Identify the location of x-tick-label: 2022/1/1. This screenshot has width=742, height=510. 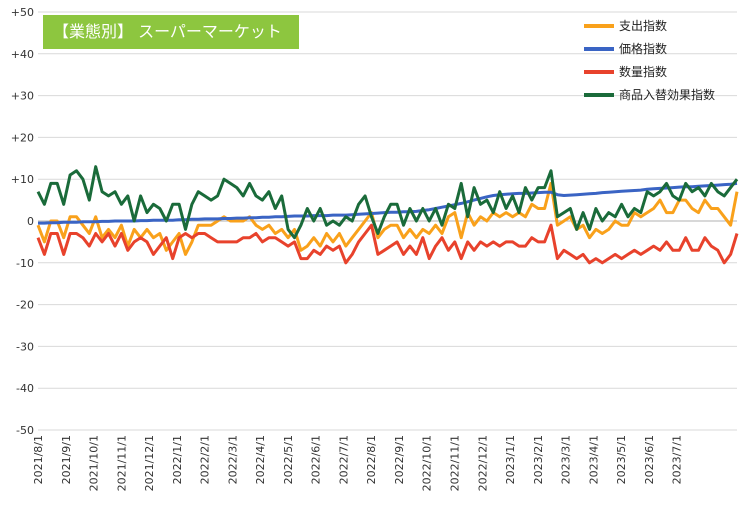
(177, 459).